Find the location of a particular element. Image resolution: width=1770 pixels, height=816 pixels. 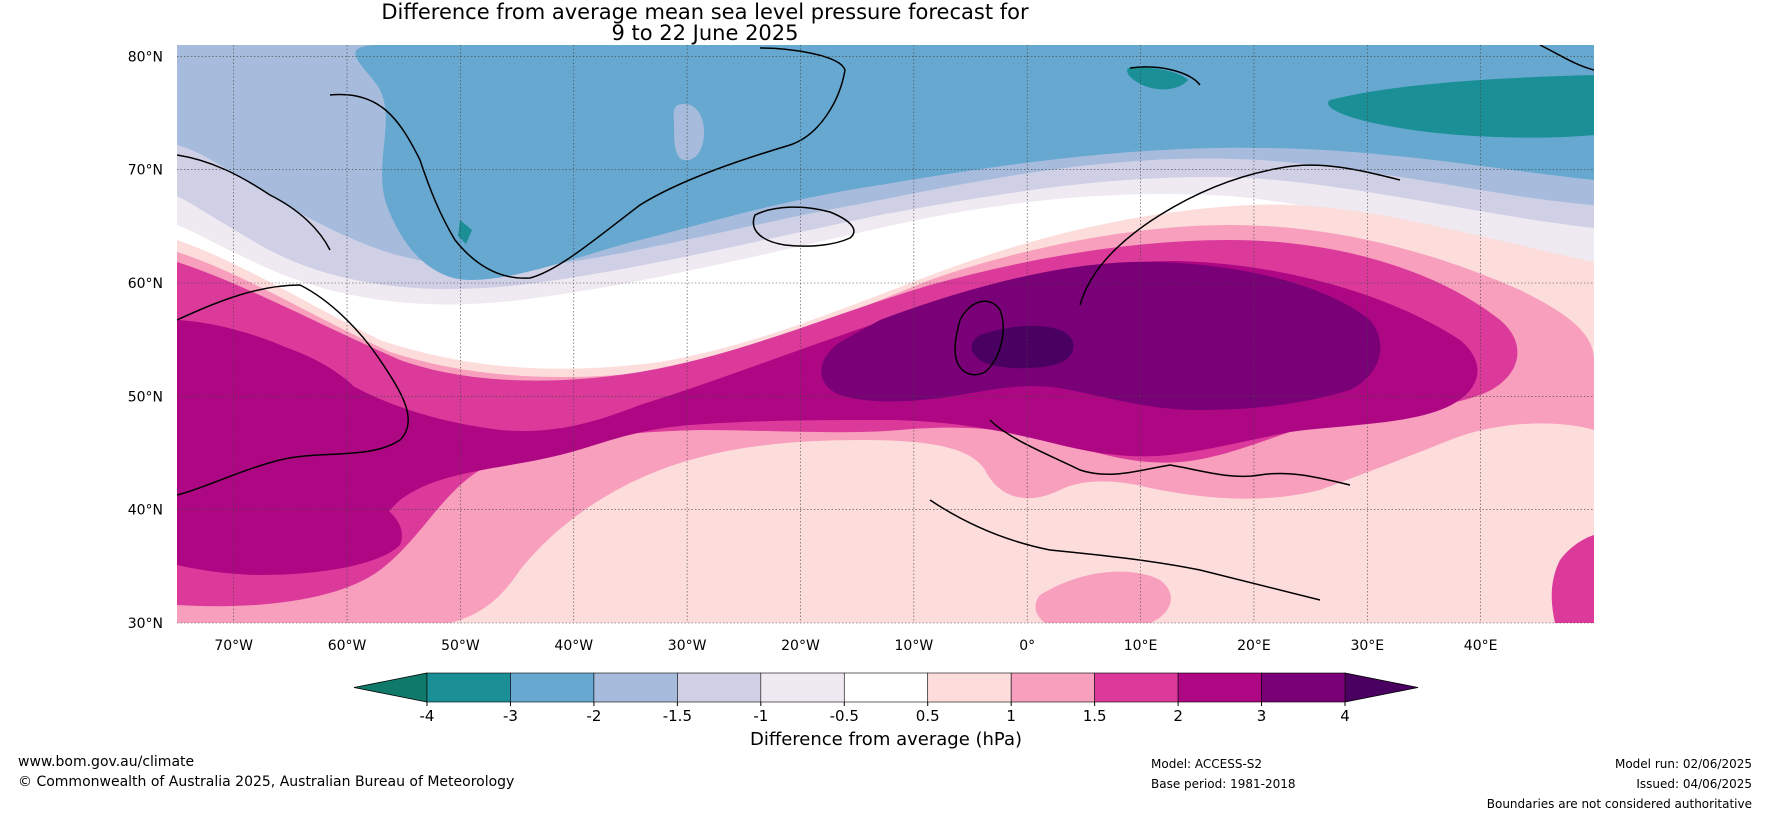

lon-tick-label: 40°W is located at coordinates (573, 646).